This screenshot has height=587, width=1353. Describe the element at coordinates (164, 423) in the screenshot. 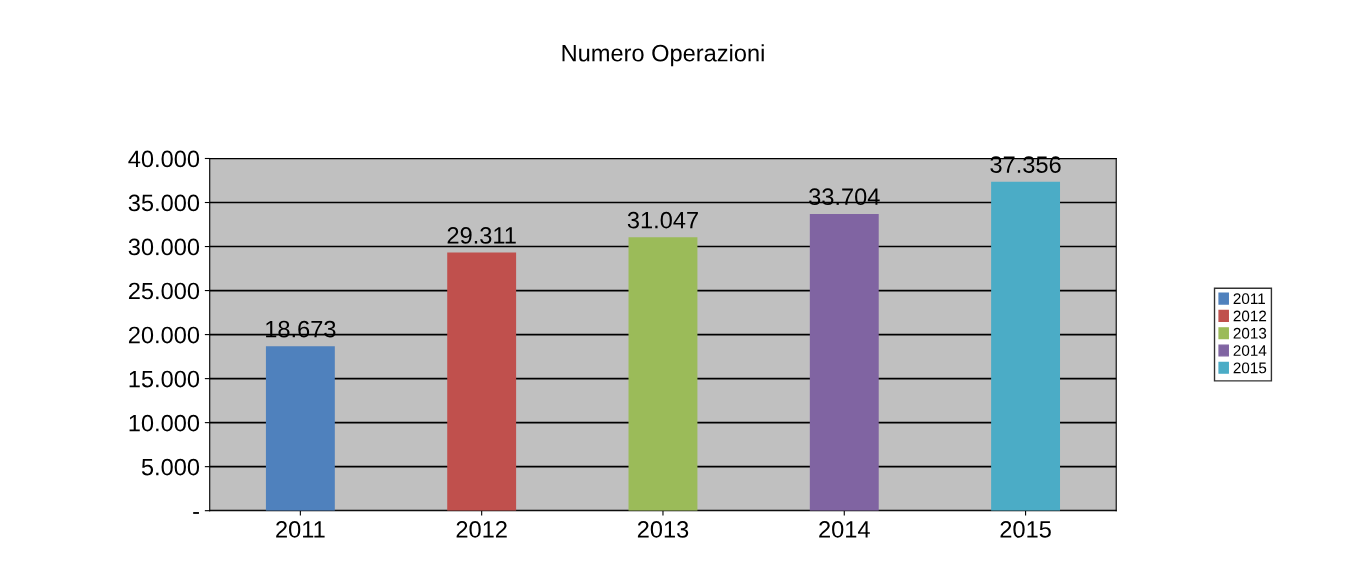

I see `y-tick-label: 10.000` at that location.